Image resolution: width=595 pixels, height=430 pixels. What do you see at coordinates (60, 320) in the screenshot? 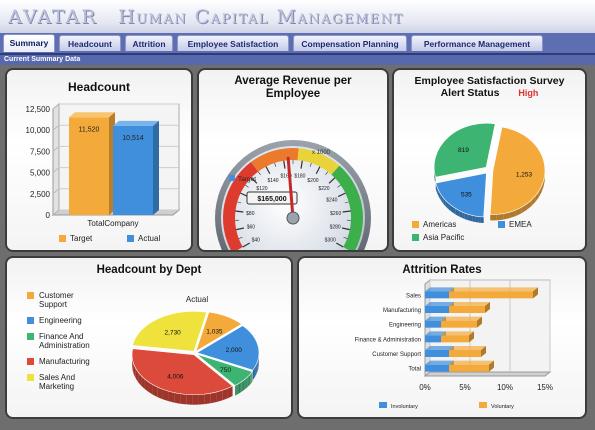
I see `svg-text: Engineering` at bounding box center [60, 320].